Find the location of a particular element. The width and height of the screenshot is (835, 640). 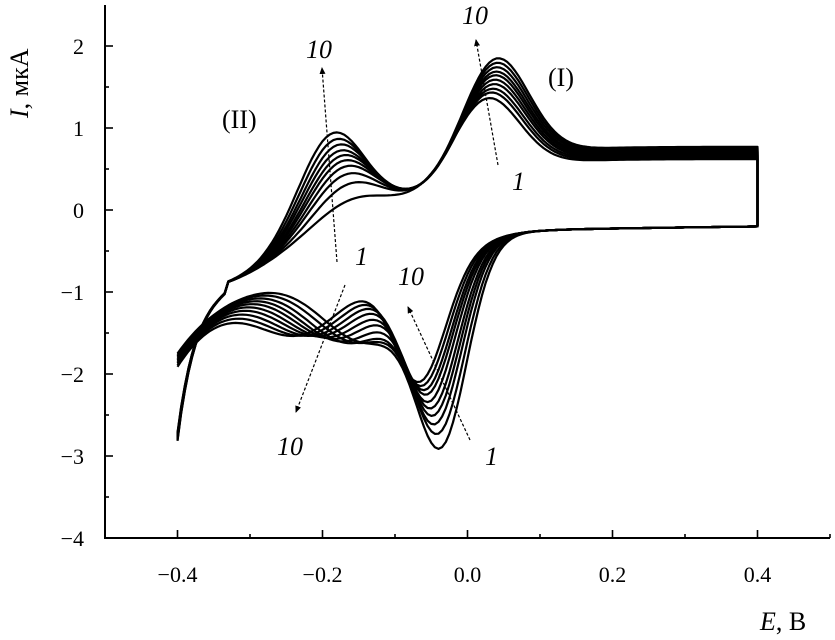

x-tick-label: −0.4 is located at coordinates (178, 574).